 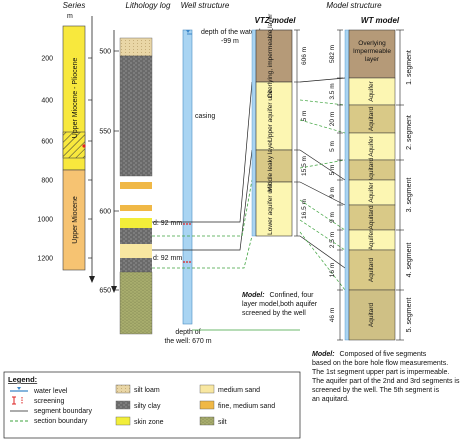 What do you see at coordinates (148, 5) in the screenshot?
I see `lithology-header: Lithology log` at bounding box center [148, 5].